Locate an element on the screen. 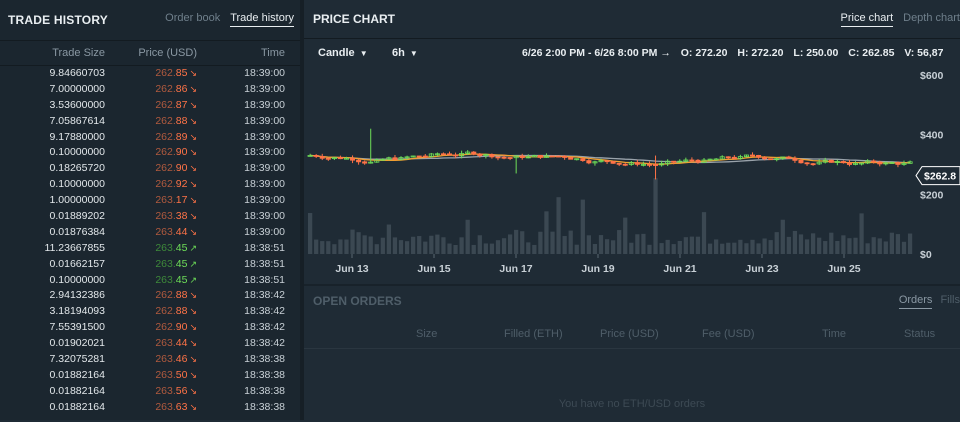 This screenshot has height=422, width=960. tab-depth-chart: Depth chart is located at coordinates (931, 18).